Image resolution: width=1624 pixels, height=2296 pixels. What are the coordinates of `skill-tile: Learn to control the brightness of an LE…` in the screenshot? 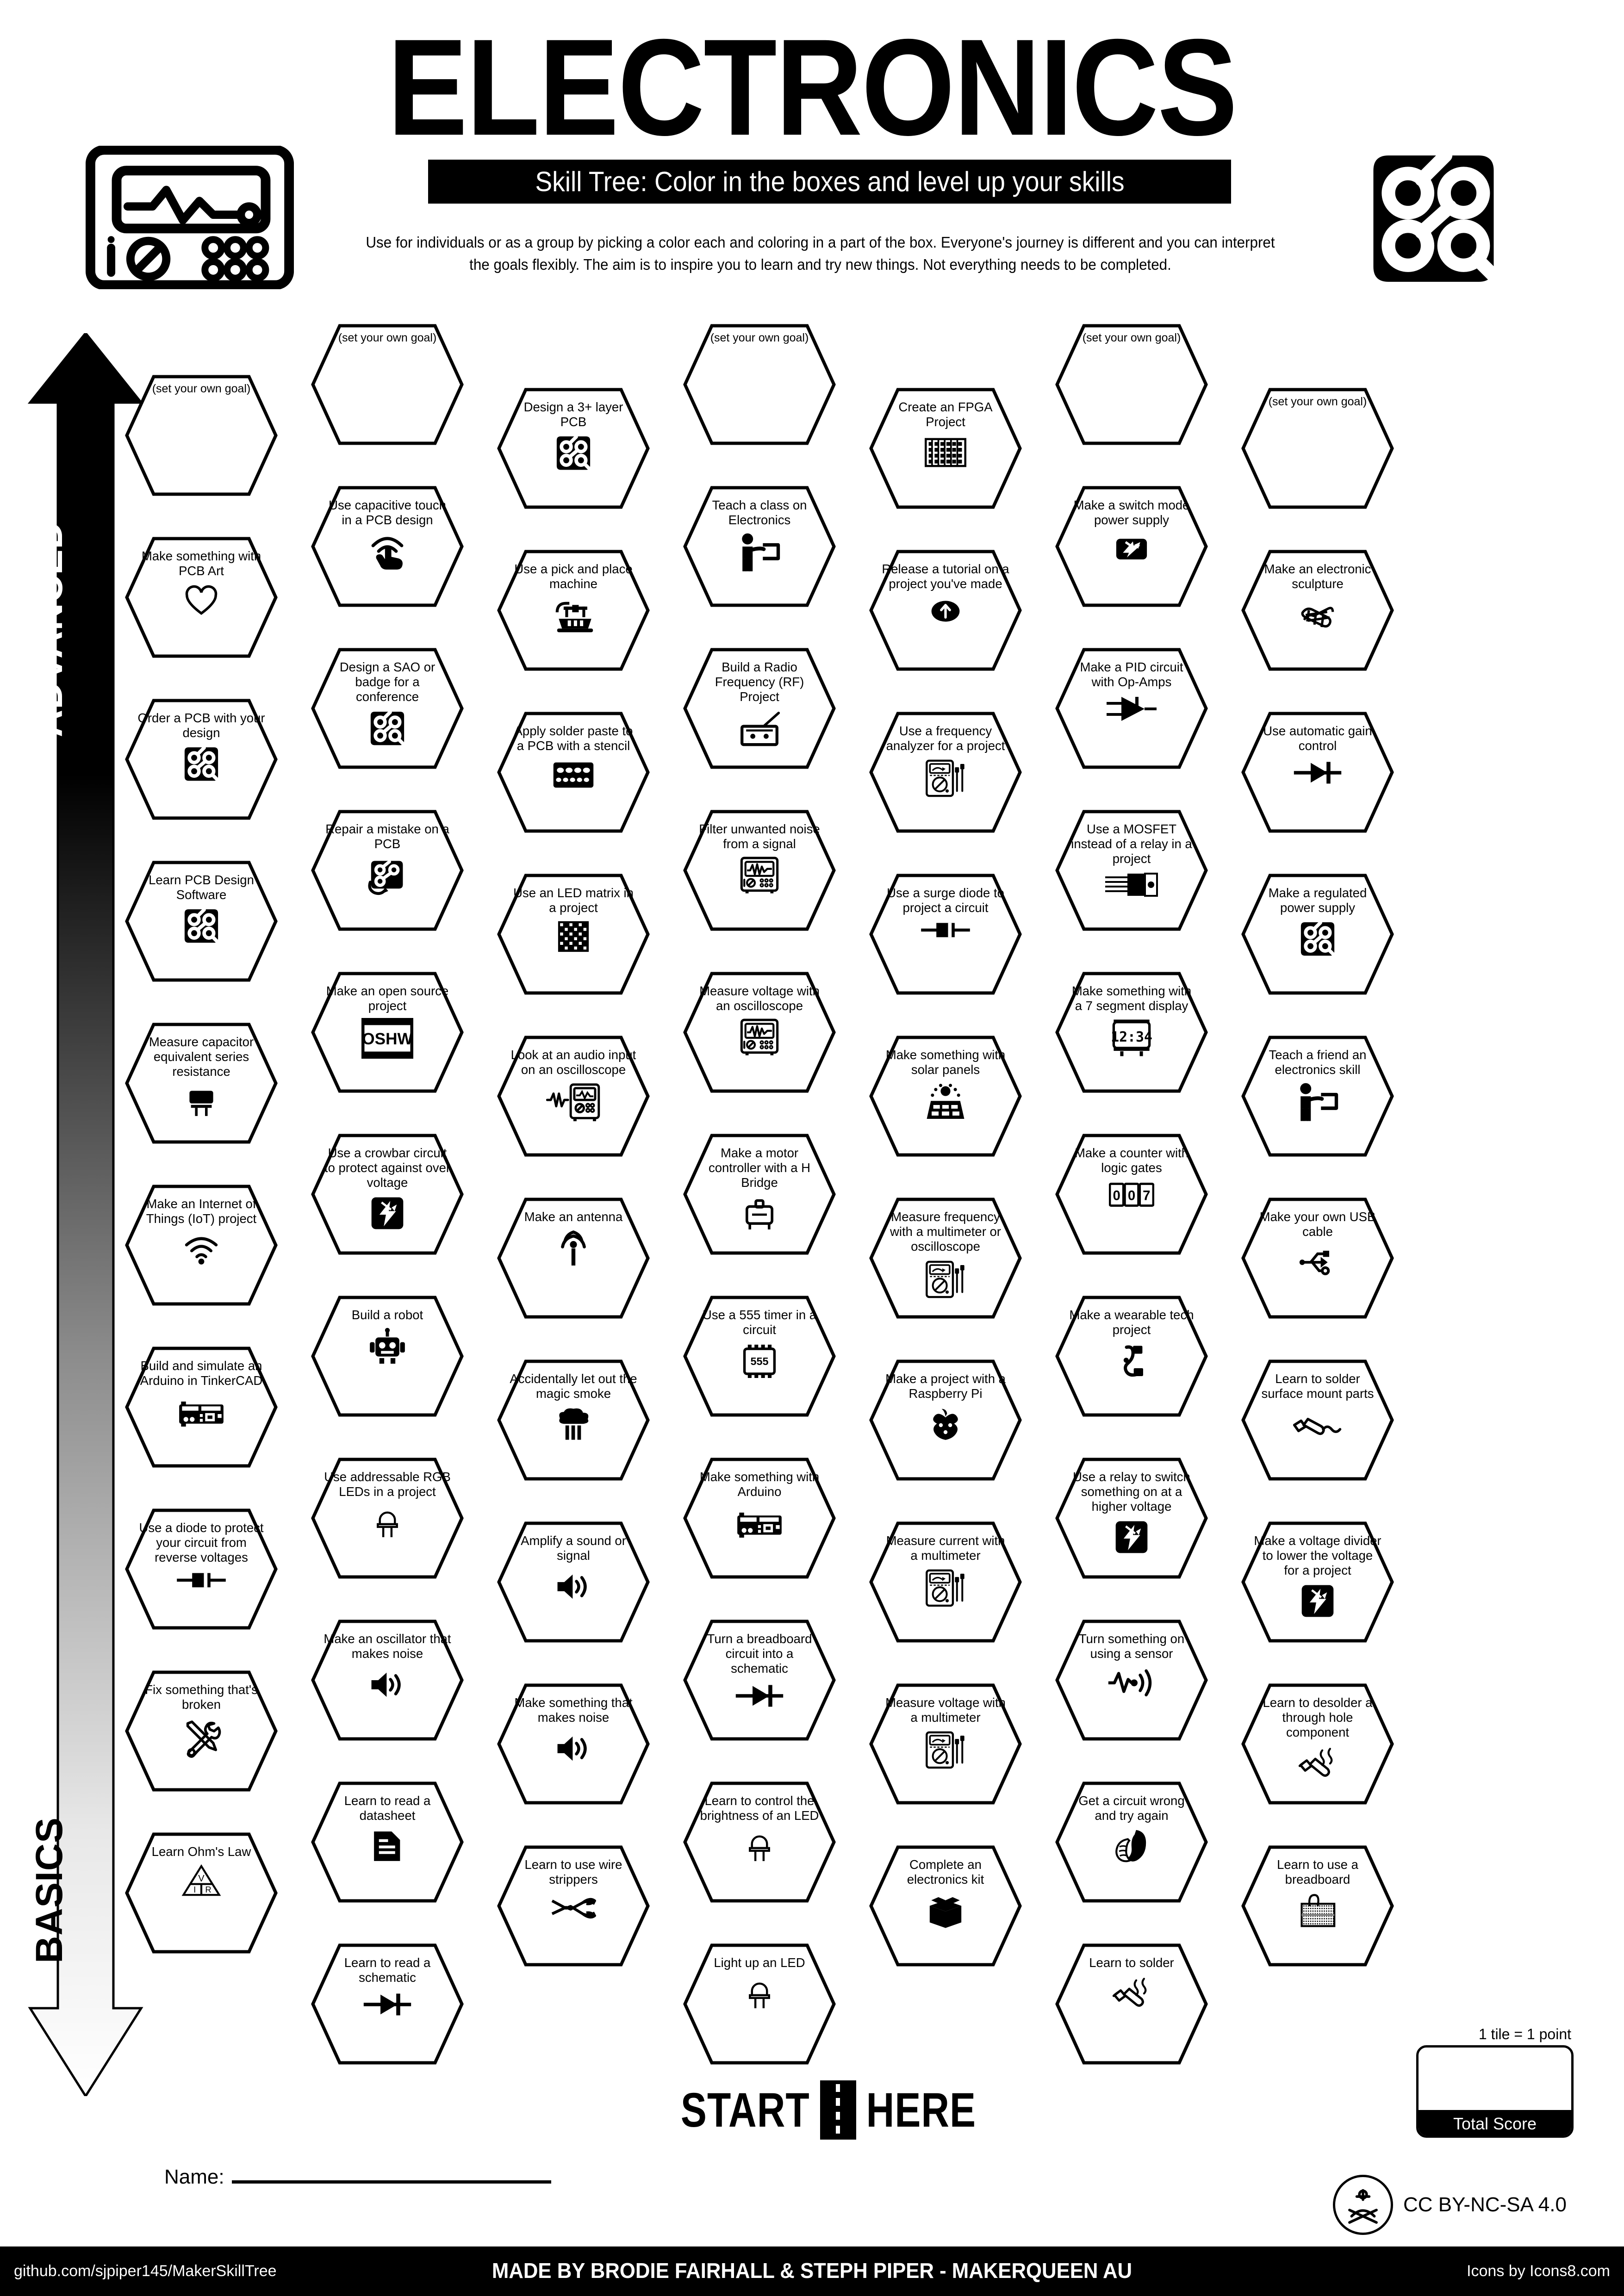 It's located at (759, 1842).